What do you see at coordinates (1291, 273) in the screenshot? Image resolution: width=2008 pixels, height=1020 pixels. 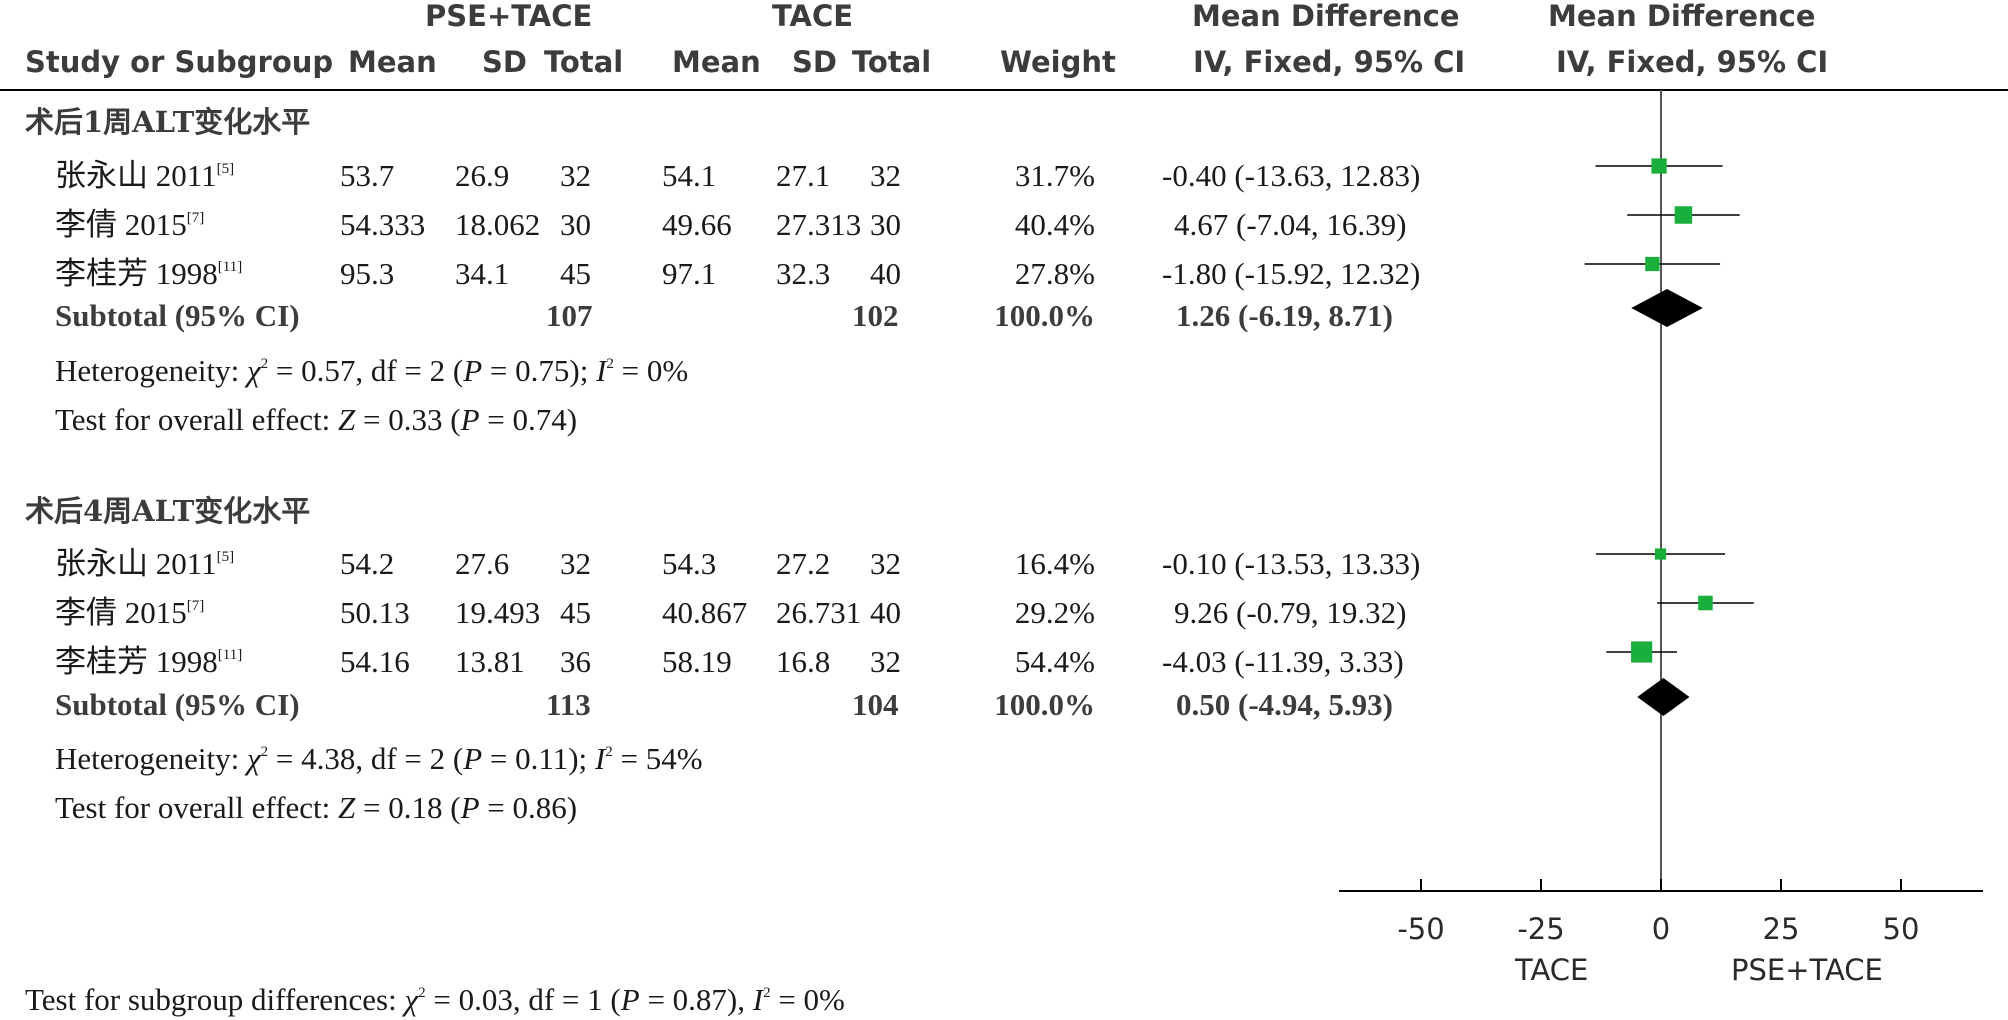 I see `ci-value: -1.80 (-15.92, 12.32)` at bounding box center [1291, 273].